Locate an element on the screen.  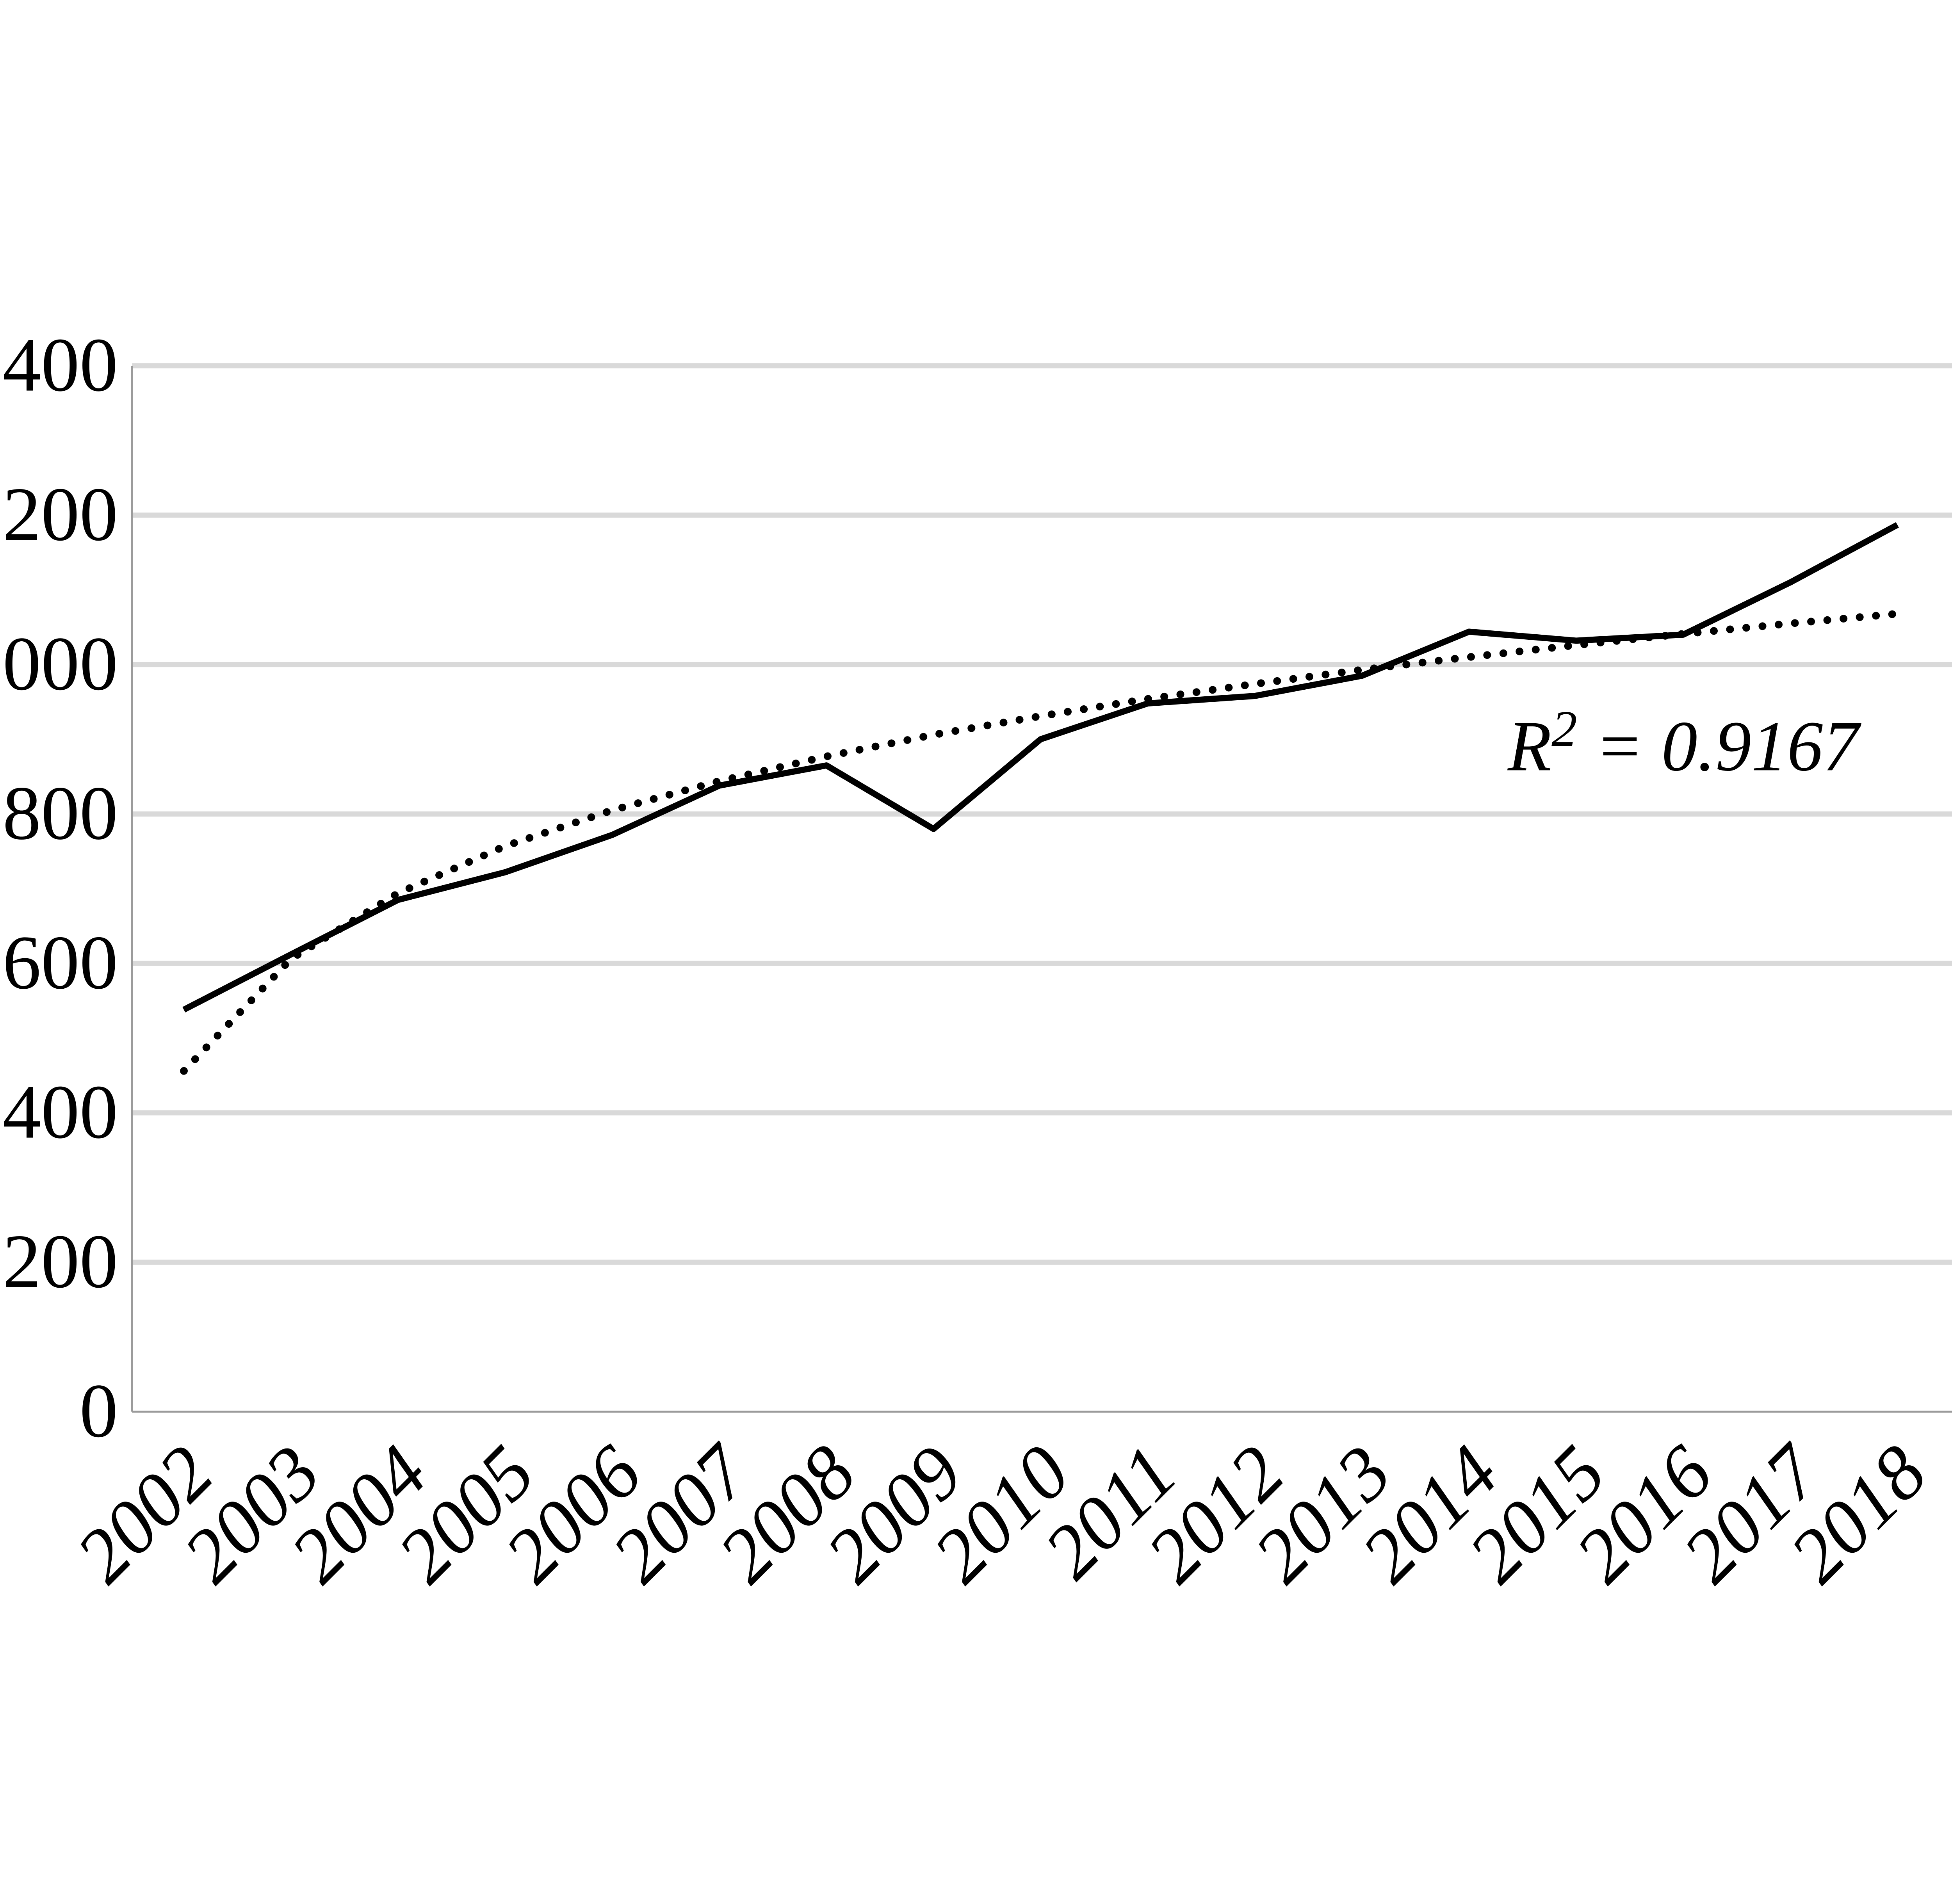
r-squared-base: R is located at coordinates (1529, 746).